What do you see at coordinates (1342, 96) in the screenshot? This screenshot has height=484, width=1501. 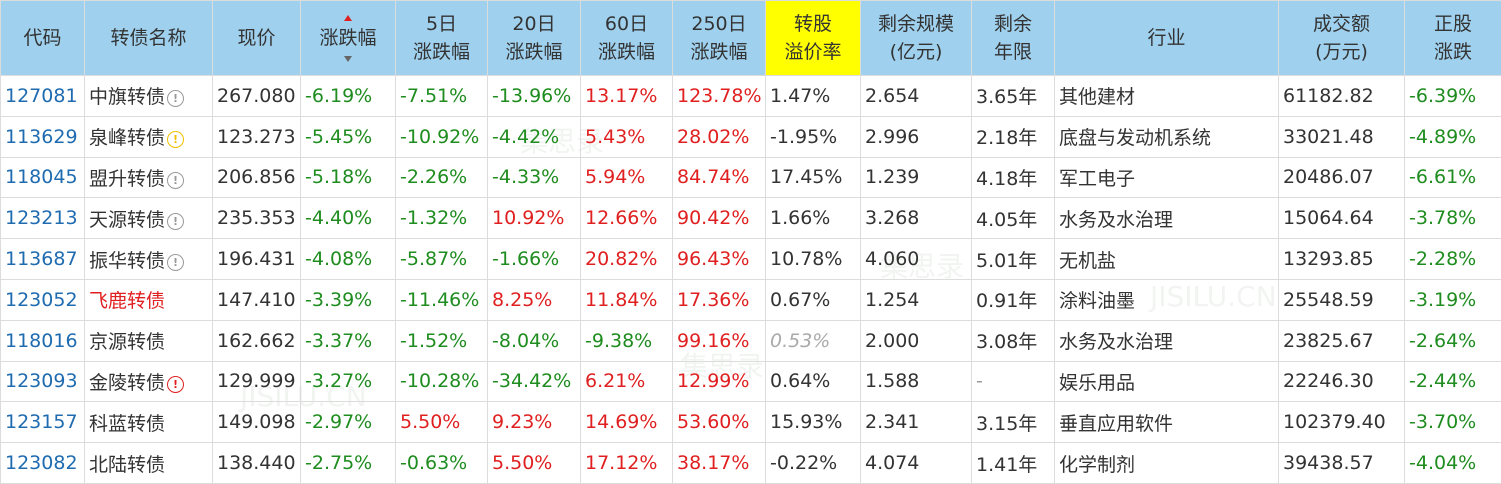 I see `turnover-cell: 61182.82` at bounding box center [1342, 96].